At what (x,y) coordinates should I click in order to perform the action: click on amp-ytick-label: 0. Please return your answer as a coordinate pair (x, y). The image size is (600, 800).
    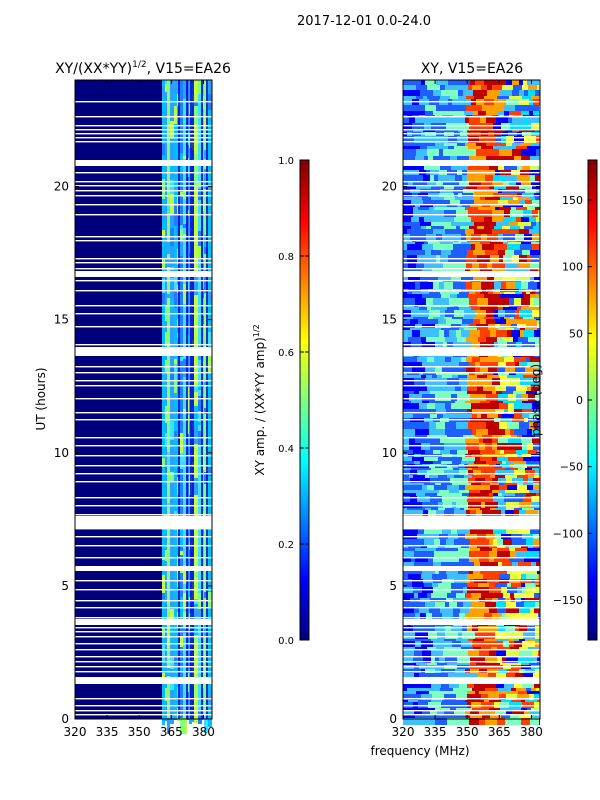
    Looking at the image, I should click on (65, 719).